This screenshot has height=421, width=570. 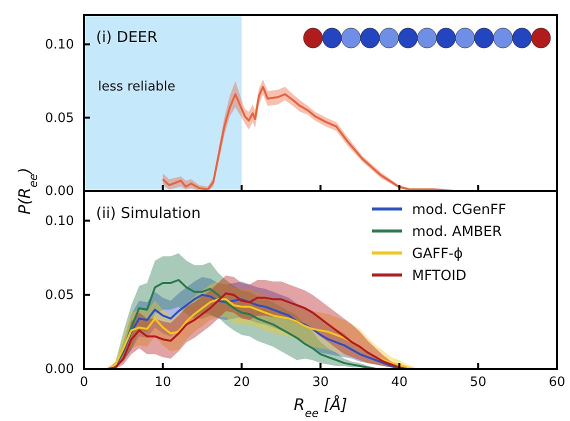 I want to click on x-axis-title: R$_{ee}$ [Å], so click(x=321, y=407).